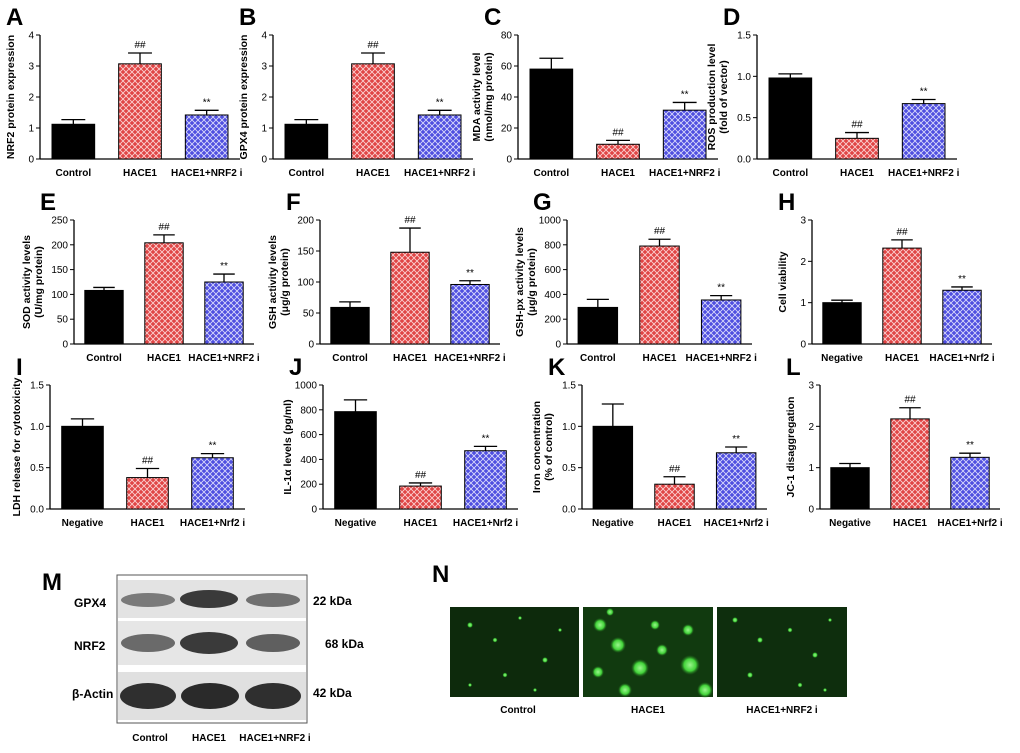 Image resolution: width=1020 pixels, height=753 pixels. Describe the element at coordinates (295, 367) in the screenshot. I see `panel-letter: J` at that location.